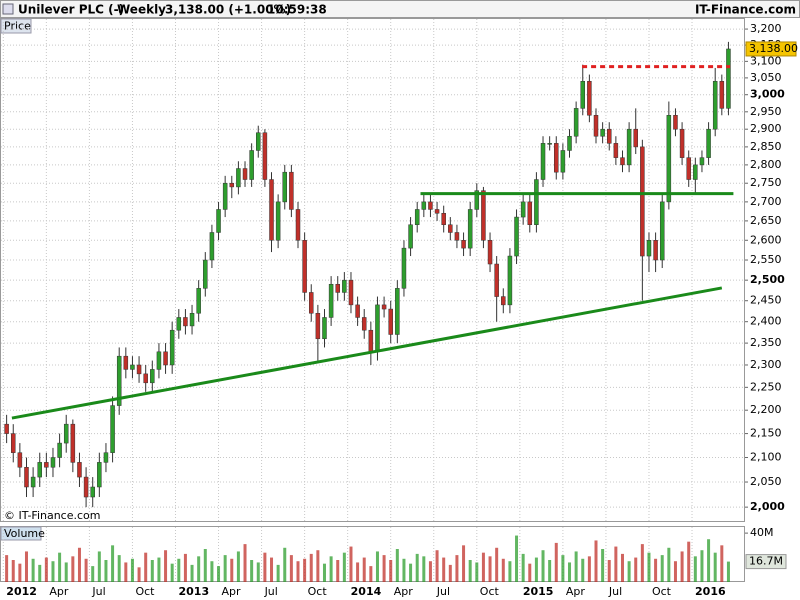  I want to click on y-tick-label: 2,600, so click(766, 239).